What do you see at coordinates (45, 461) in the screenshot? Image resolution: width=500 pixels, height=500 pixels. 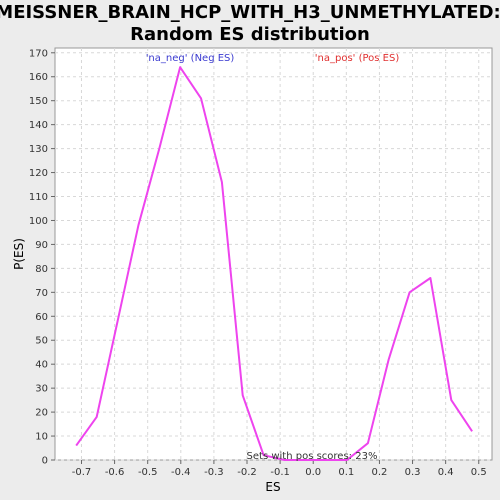 I see `y-tick-label: 0` at bounding box center [45, 461].